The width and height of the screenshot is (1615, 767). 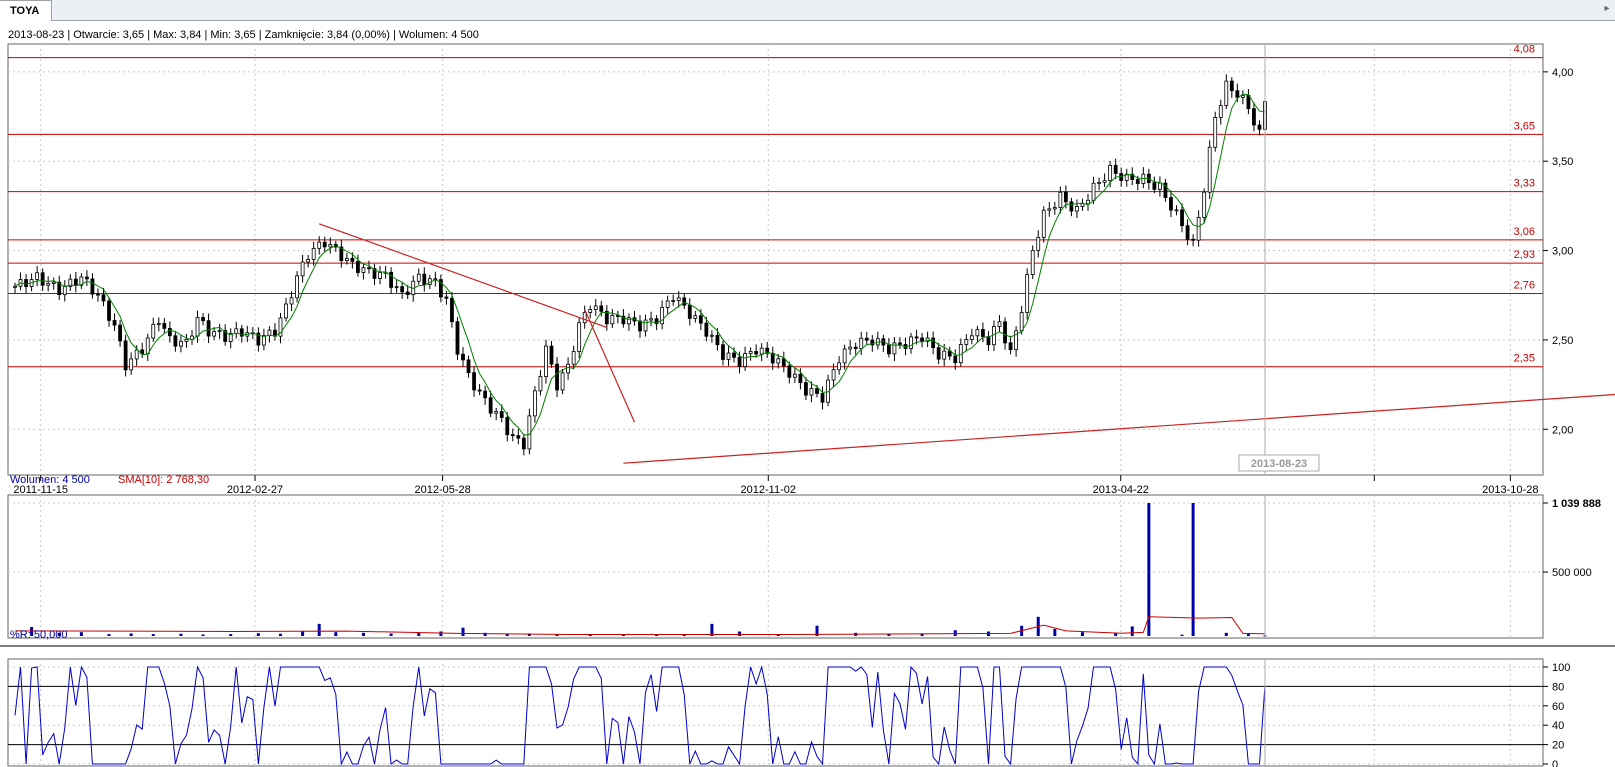 What do you see at coordinates (1555, 763) in the screenshot?
I see `wr-tick-label: 0` at bounding box center [1555, 763].